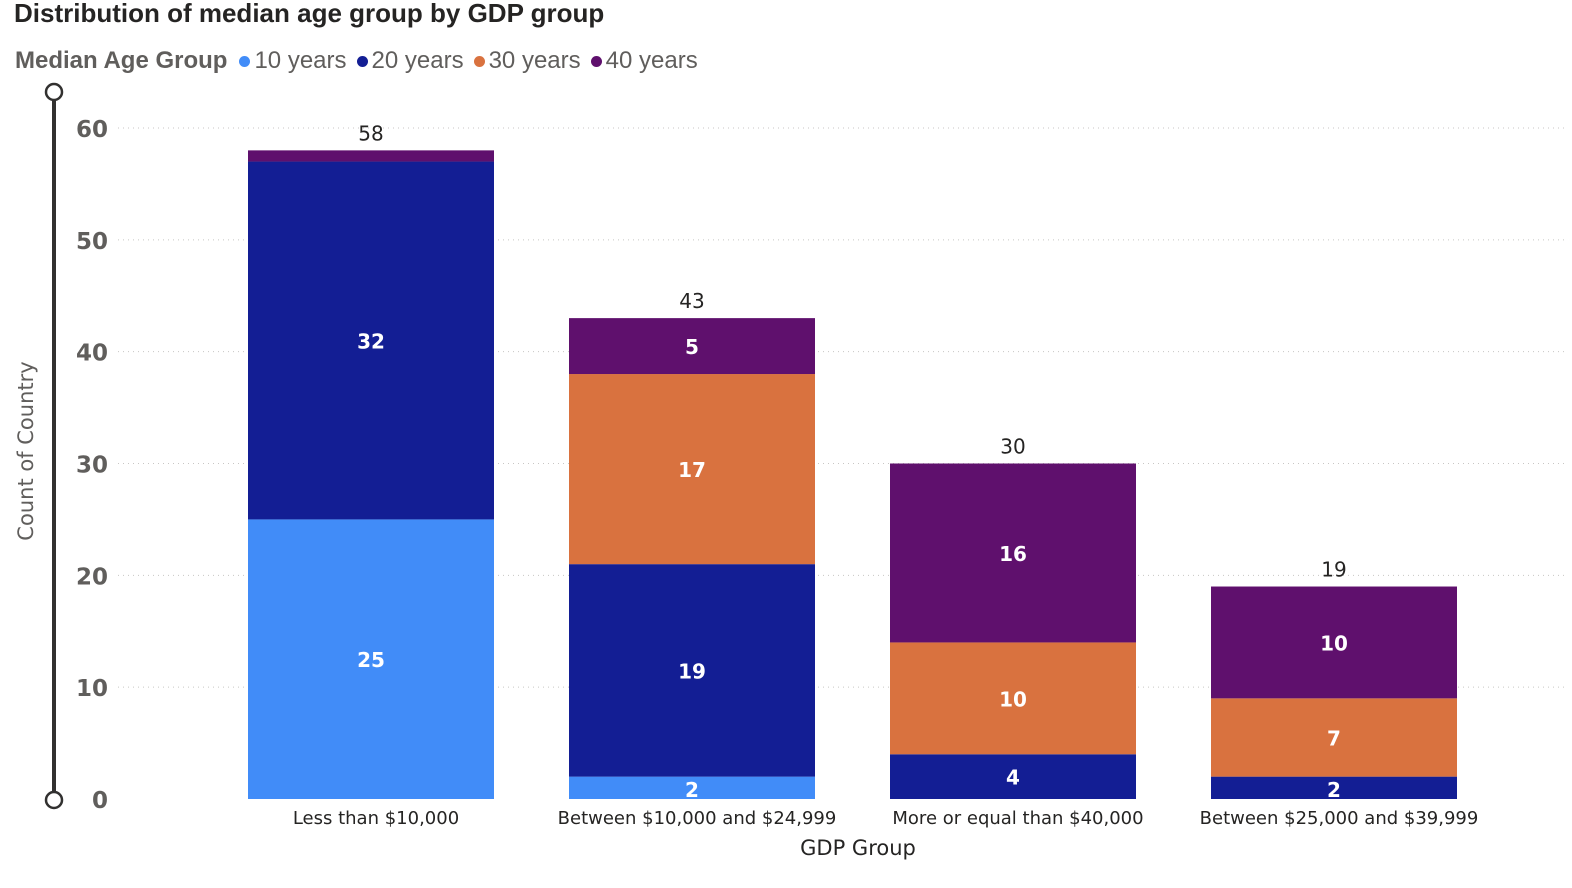 The height and width of the screenshot is (888, 1572). Describe the element at coordinates (100, 801) in the screenshot. I see `y-tick-label: 0` at that location.